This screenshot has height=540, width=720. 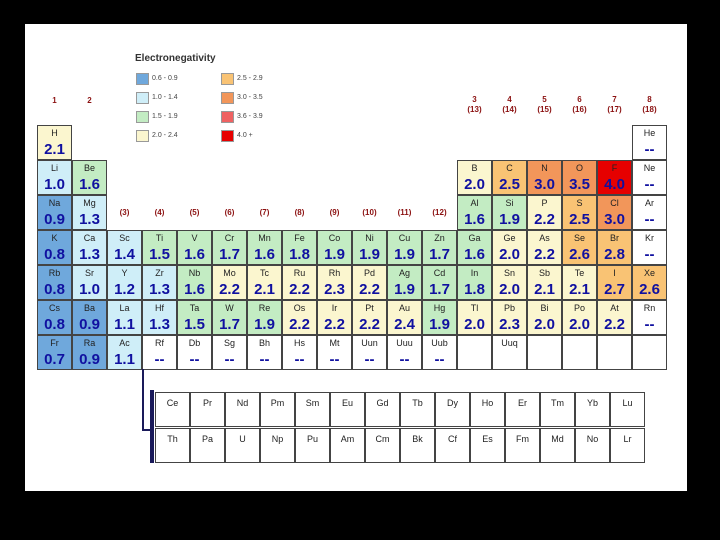 What do you see at coordinates (382, 403) in the screenshot?
I see `element-symbol: Gd` at bounding box center [382, 403].